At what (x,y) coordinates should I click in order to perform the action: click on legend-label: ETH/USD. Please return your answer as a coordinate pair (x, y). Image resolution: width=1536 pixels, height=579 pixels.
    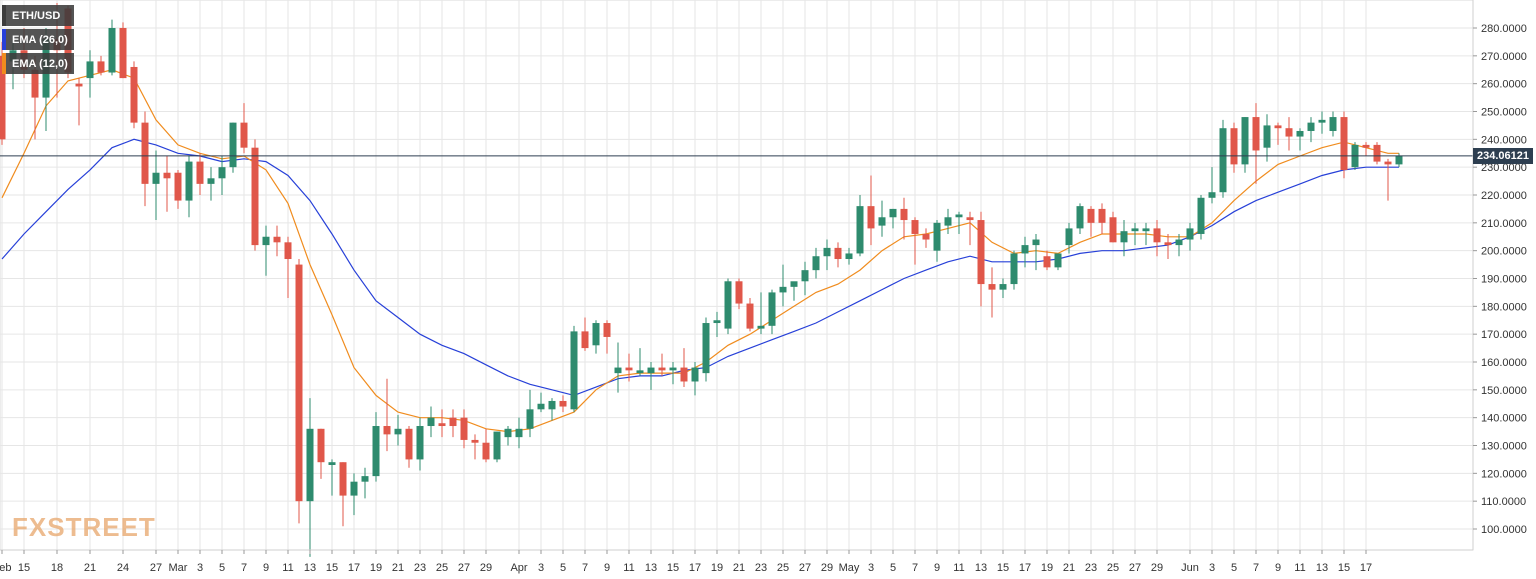
    Looking at the image, I should click on (36, 15).